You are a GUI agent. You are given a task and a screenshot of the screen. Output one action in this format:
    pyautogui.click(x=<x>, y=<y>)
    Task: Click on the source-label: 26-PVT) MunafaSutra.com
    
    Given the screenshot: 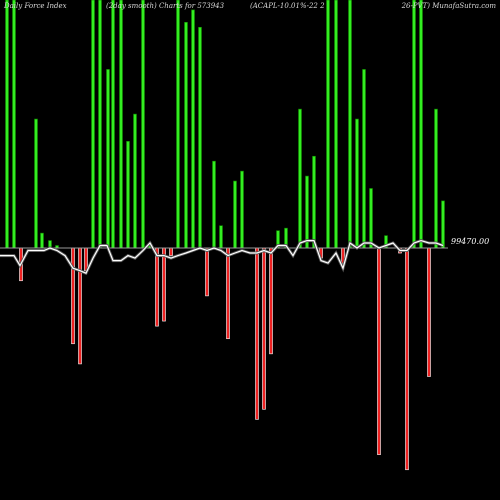 What is the action you would take?
    pyautogui.click(x=448, y=6)
    